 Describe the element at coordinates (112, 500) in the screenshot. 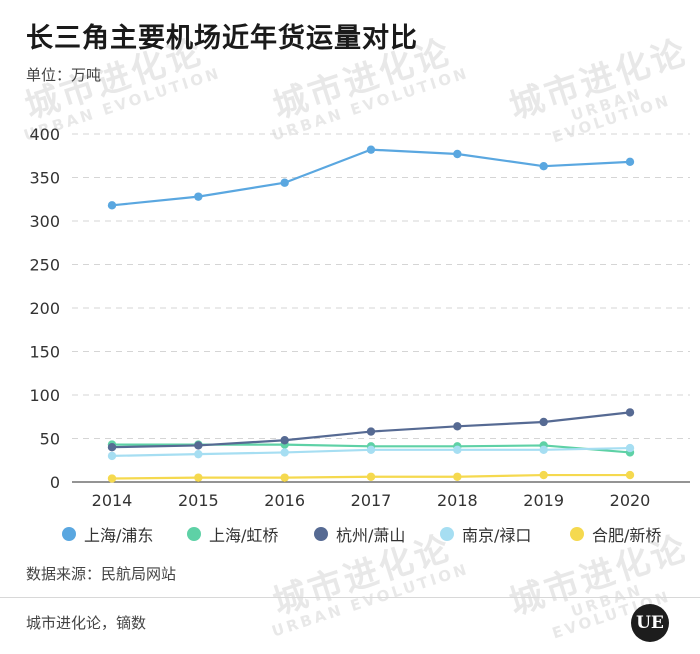

I see `x-tick-label: 2014` at that location.